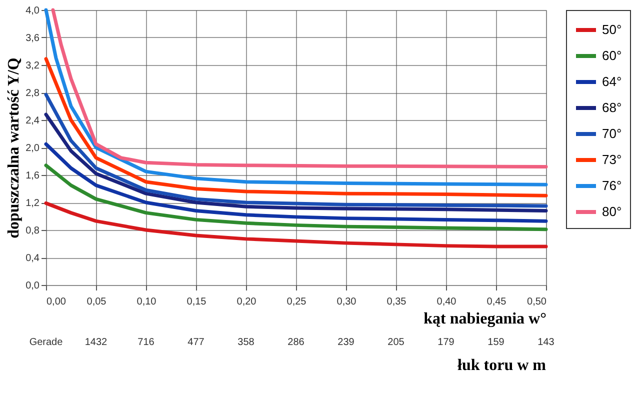  Describe the element at coordinates (396, 302) in the screenshot. I see `x-tick-label: 0,35` at that location.